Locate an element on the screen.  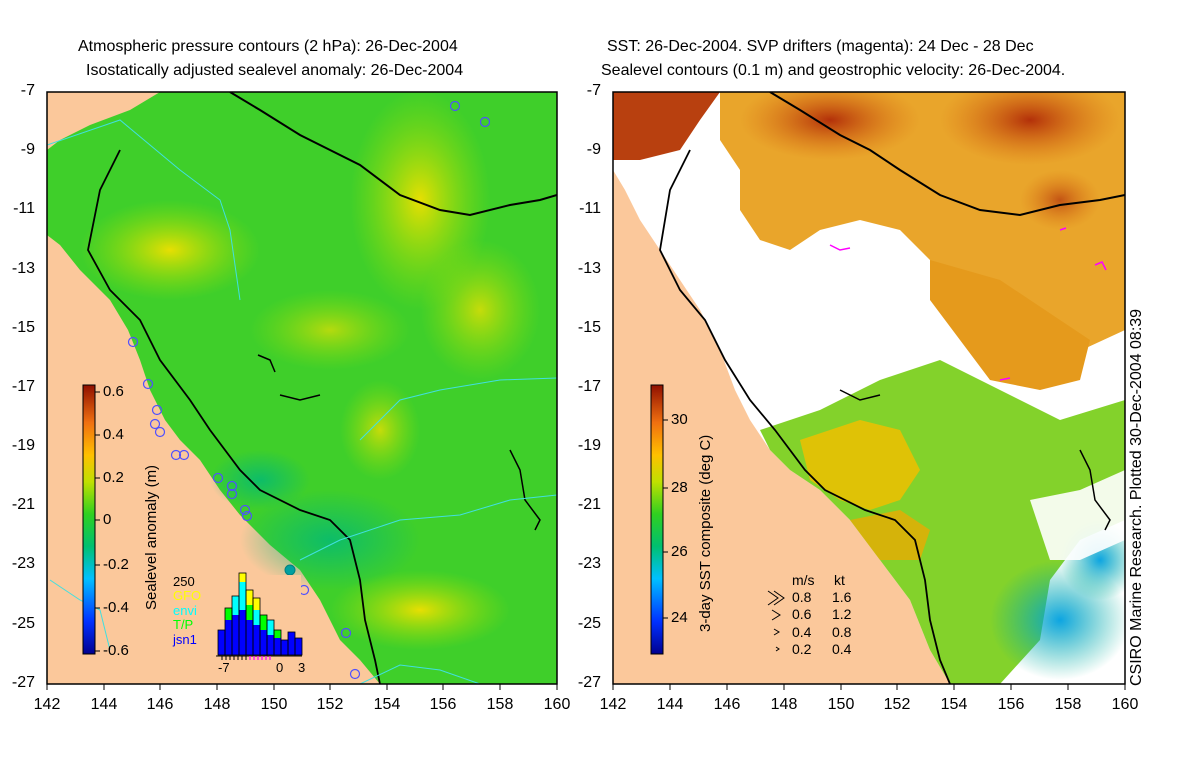
vector-legend-header-kt: kt is located at coordinates (839, 580).